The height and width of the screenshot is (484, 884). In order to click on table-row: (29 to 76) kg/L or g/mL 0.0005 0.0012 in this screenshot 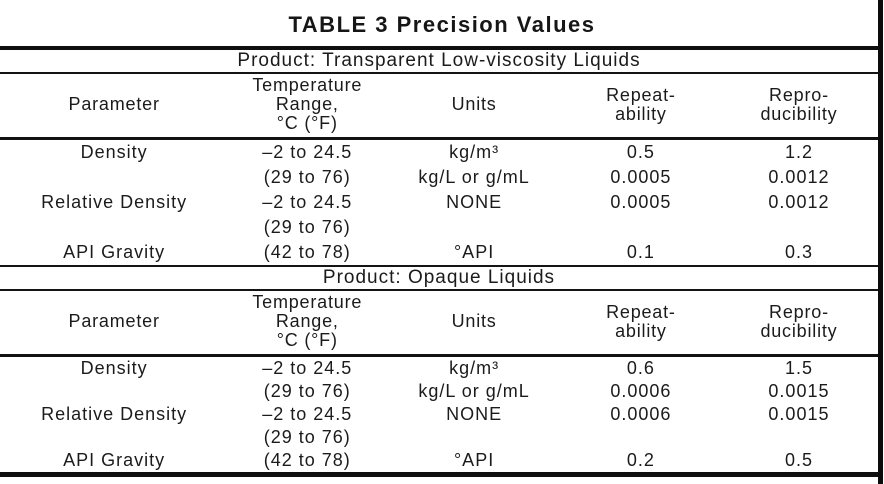, I will do `click(439, 177)`.